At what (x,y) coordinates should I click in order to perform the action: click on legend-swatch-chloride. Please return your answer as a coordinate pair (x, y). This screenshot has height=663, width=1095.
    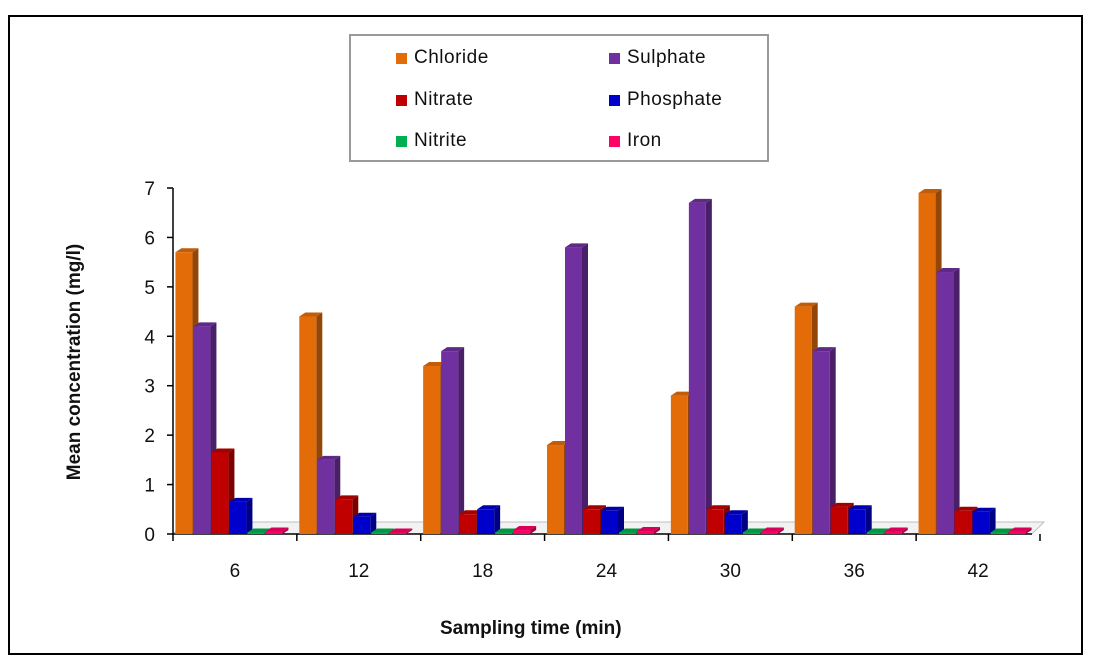
    Looking at the image, I should click on (401, 58).